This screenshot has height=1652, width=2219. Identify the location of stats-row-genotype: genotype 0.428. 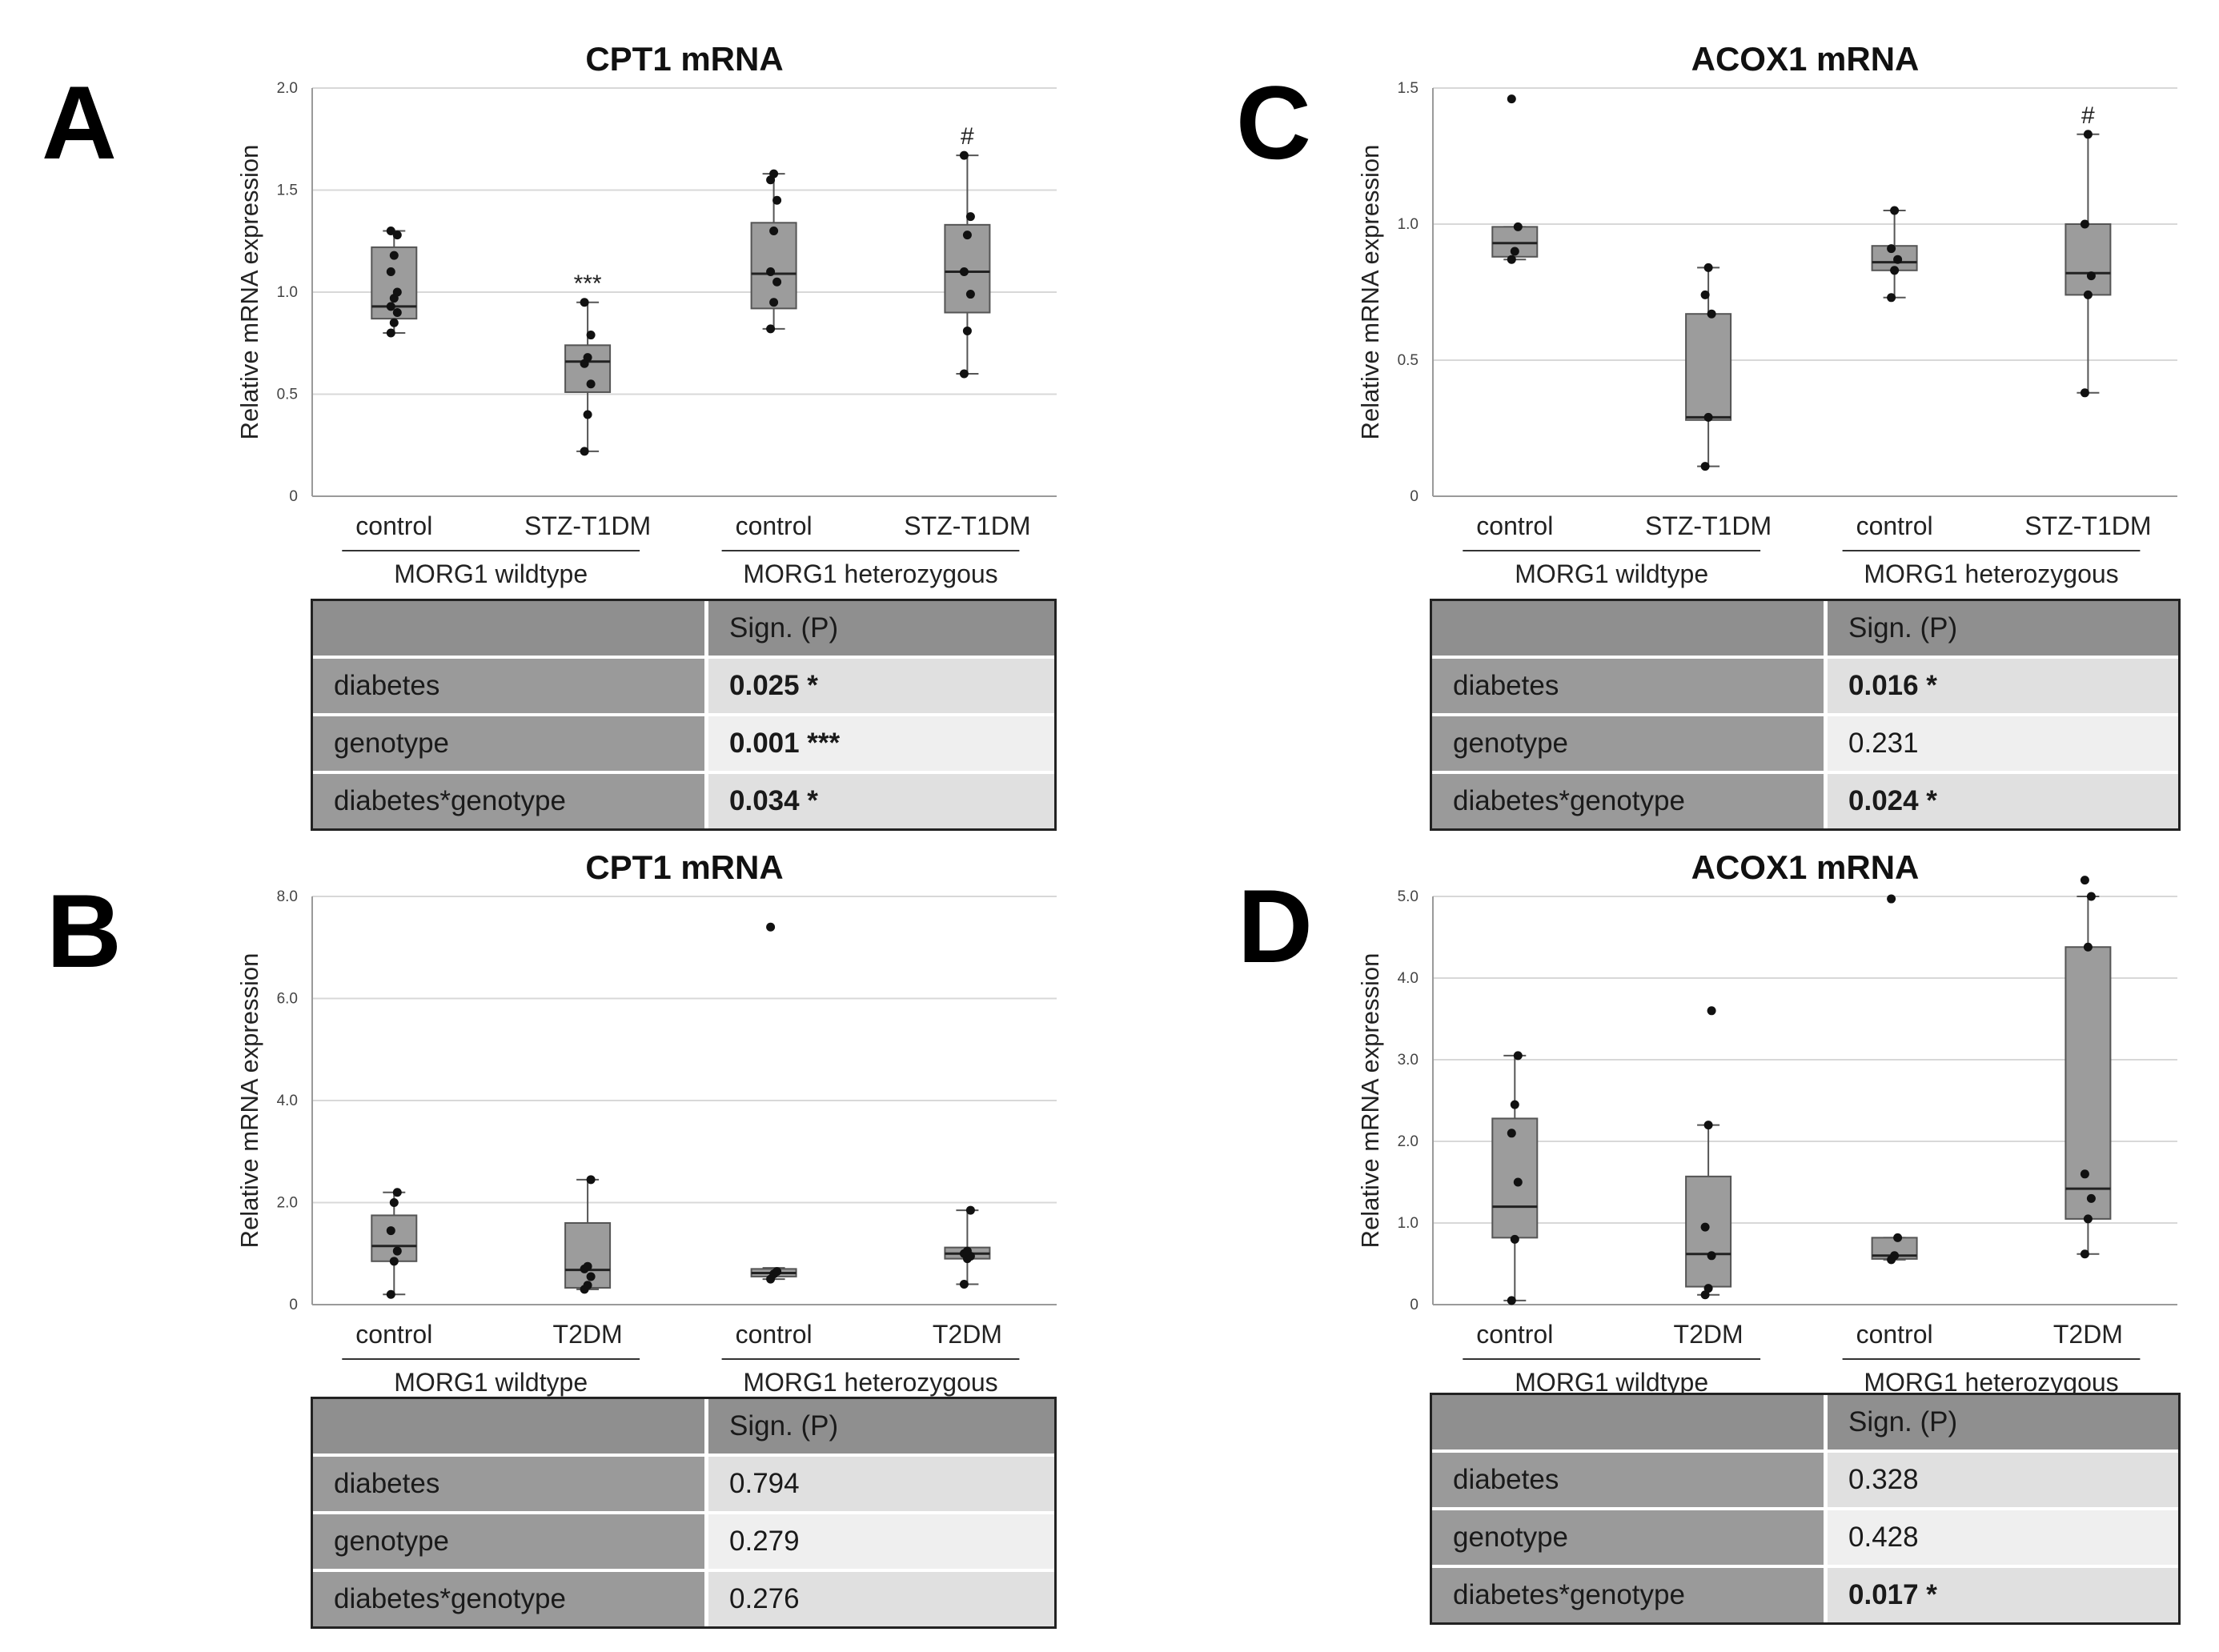
(1805, 1536).